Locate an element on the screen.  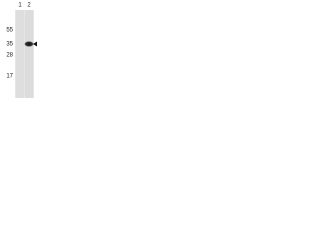
protein-band is located at coordinates (29, 44).